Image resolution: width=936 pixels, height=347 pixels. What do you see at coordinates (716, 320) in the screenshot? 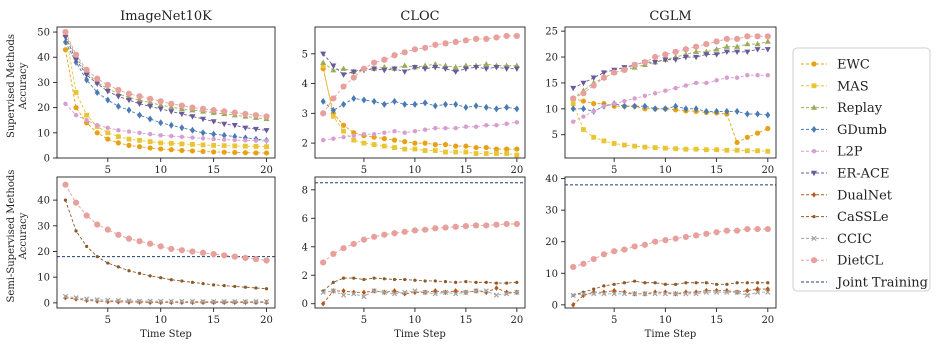
I see `x-tick-label: 15` at bounding box center [716, 320].